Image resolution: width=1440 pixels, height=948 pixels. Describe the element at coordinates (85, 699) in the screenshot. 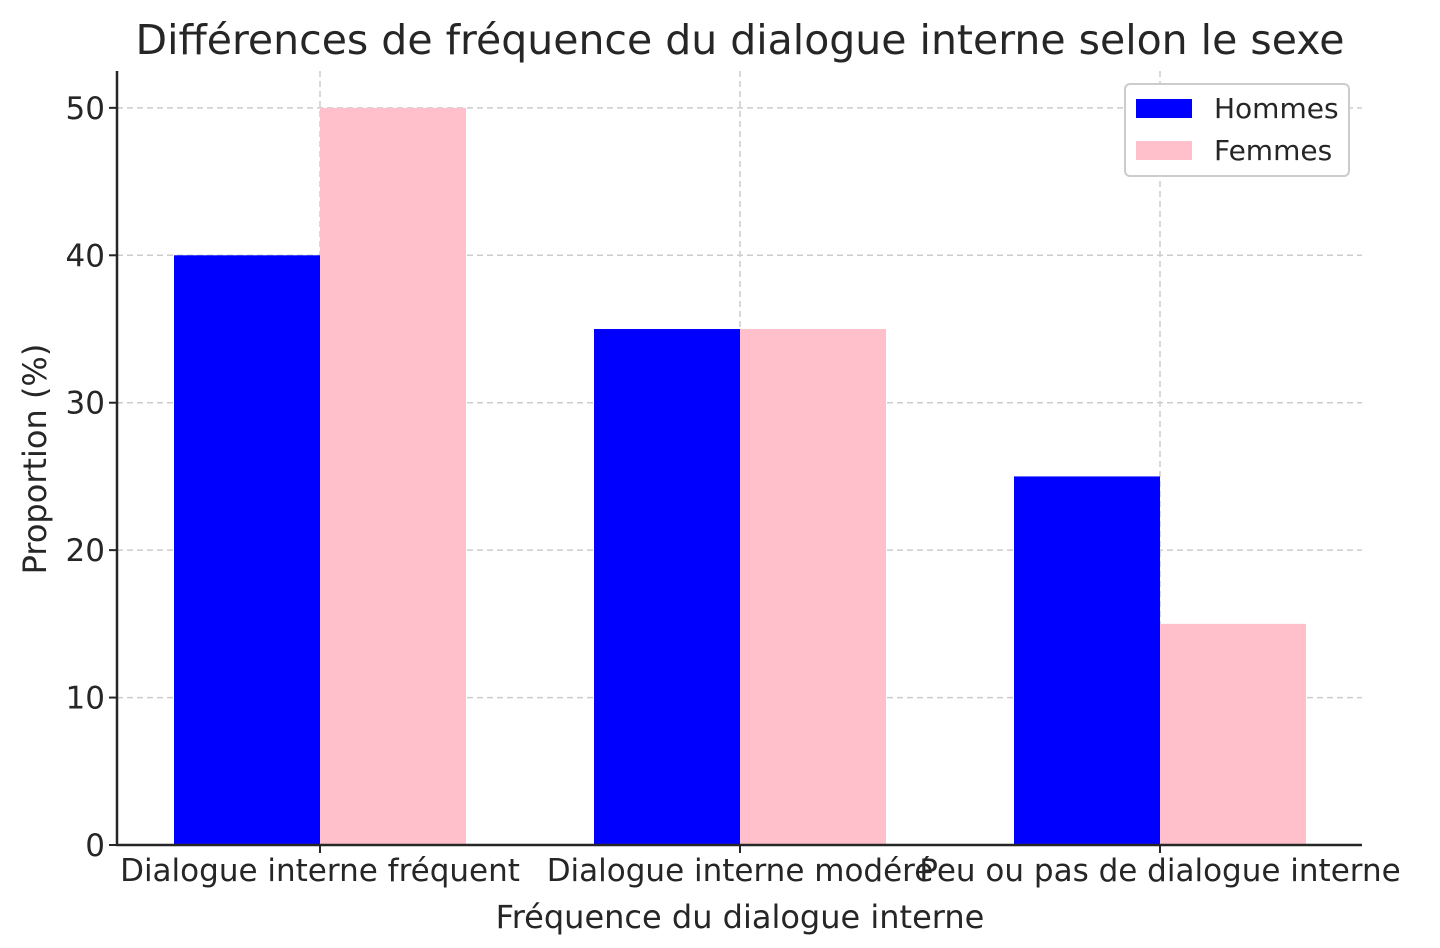

I see `y-tick-label: 10` at that location.